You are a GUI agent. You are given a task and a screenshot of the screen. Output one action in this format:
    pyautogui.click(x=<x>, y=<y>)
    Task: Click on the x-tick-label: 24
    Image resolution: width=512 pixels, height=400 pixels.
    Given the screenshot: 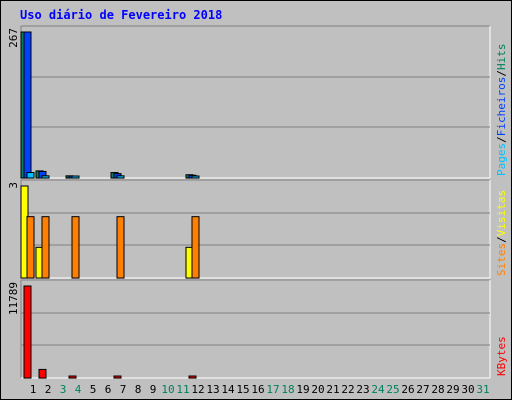 What is the action you would take?
    pyautogui.click(x=378, y=389)
    